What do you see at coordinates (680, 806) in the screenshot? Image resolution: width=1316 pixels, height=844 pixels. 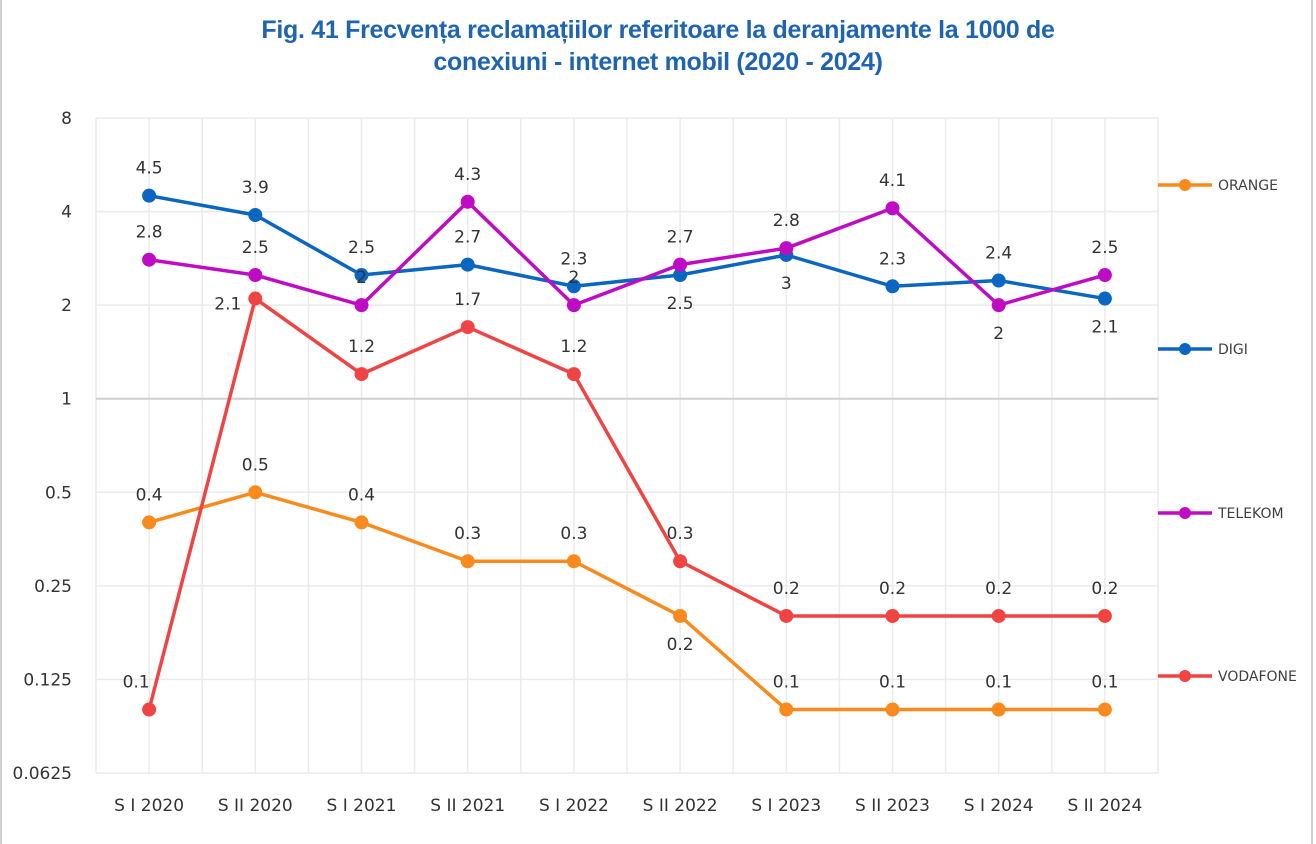 I see `x-tick-label: S II 2022` at bounding box center [680, 806].